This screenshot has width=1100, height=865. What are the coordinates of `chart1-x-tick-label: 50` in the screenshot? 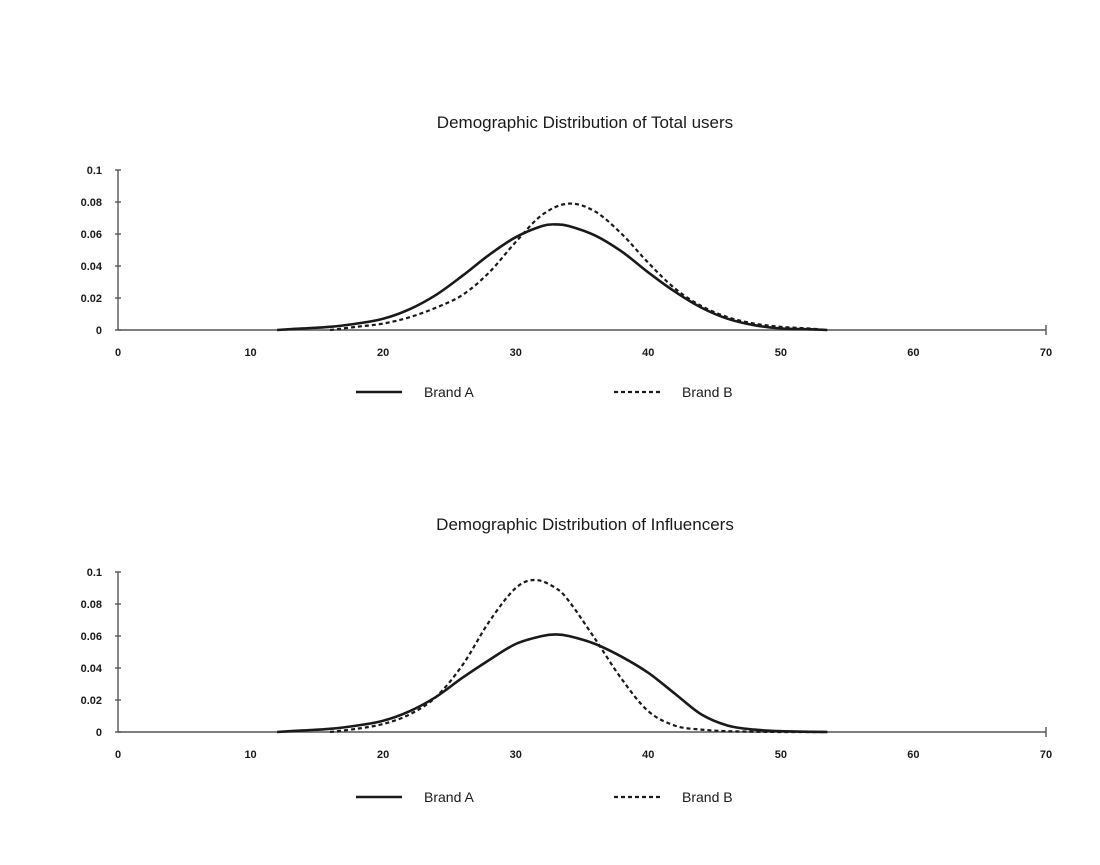 It's located at (781, 353).